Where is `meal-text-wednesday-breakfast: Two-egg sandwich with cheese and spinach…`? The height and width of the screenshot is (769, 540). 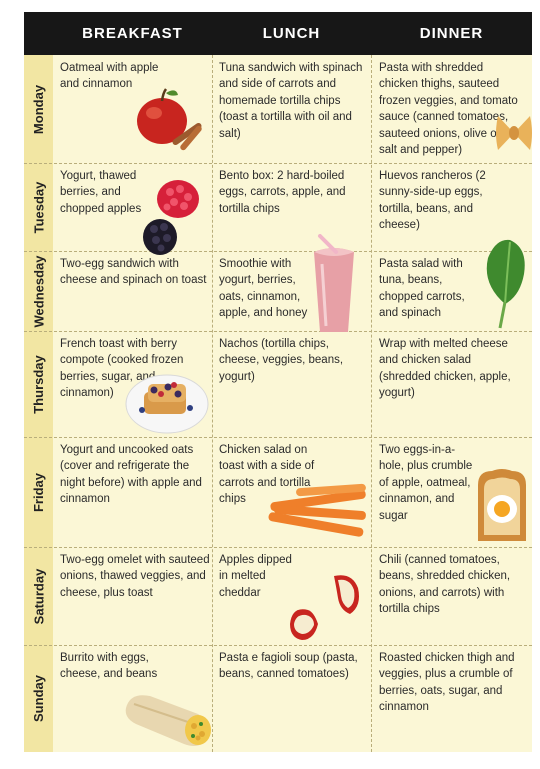 meal-text-wednesday-breakfast: Two-egg sandwich with cheese and spinach… is located at coordinates (133, 272).